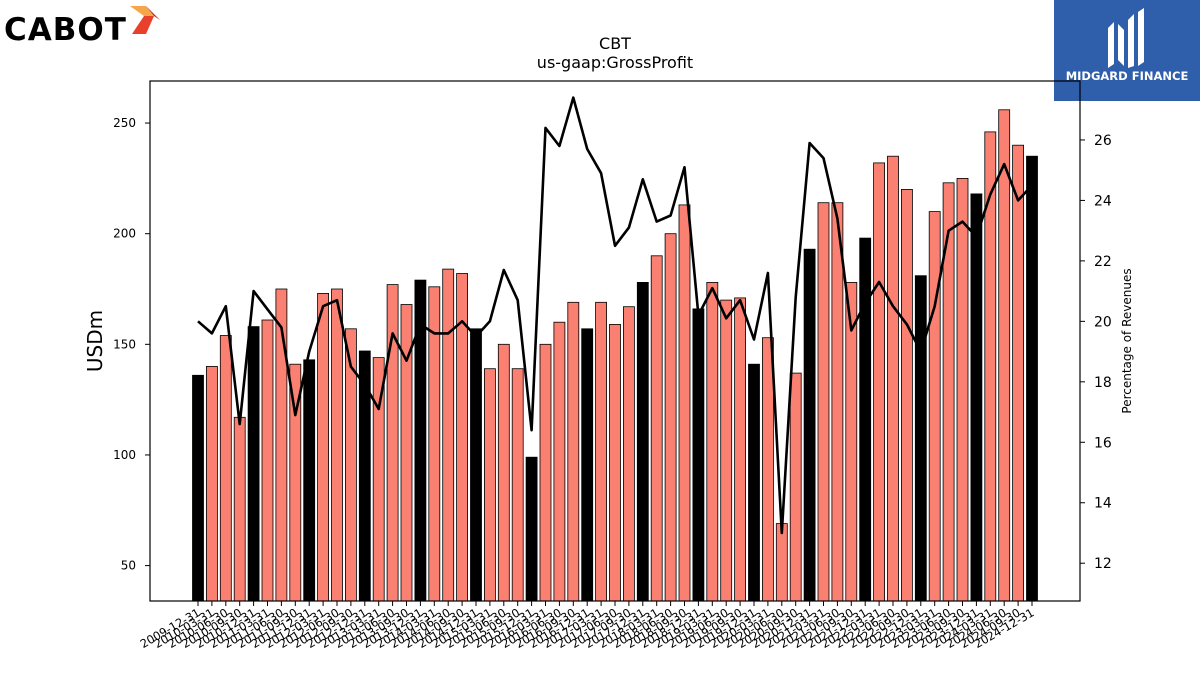  What do you see at coordinates (128, 566) in the screenshot?
I see `y-tick-label: 50` at bounding box center [128, 566].